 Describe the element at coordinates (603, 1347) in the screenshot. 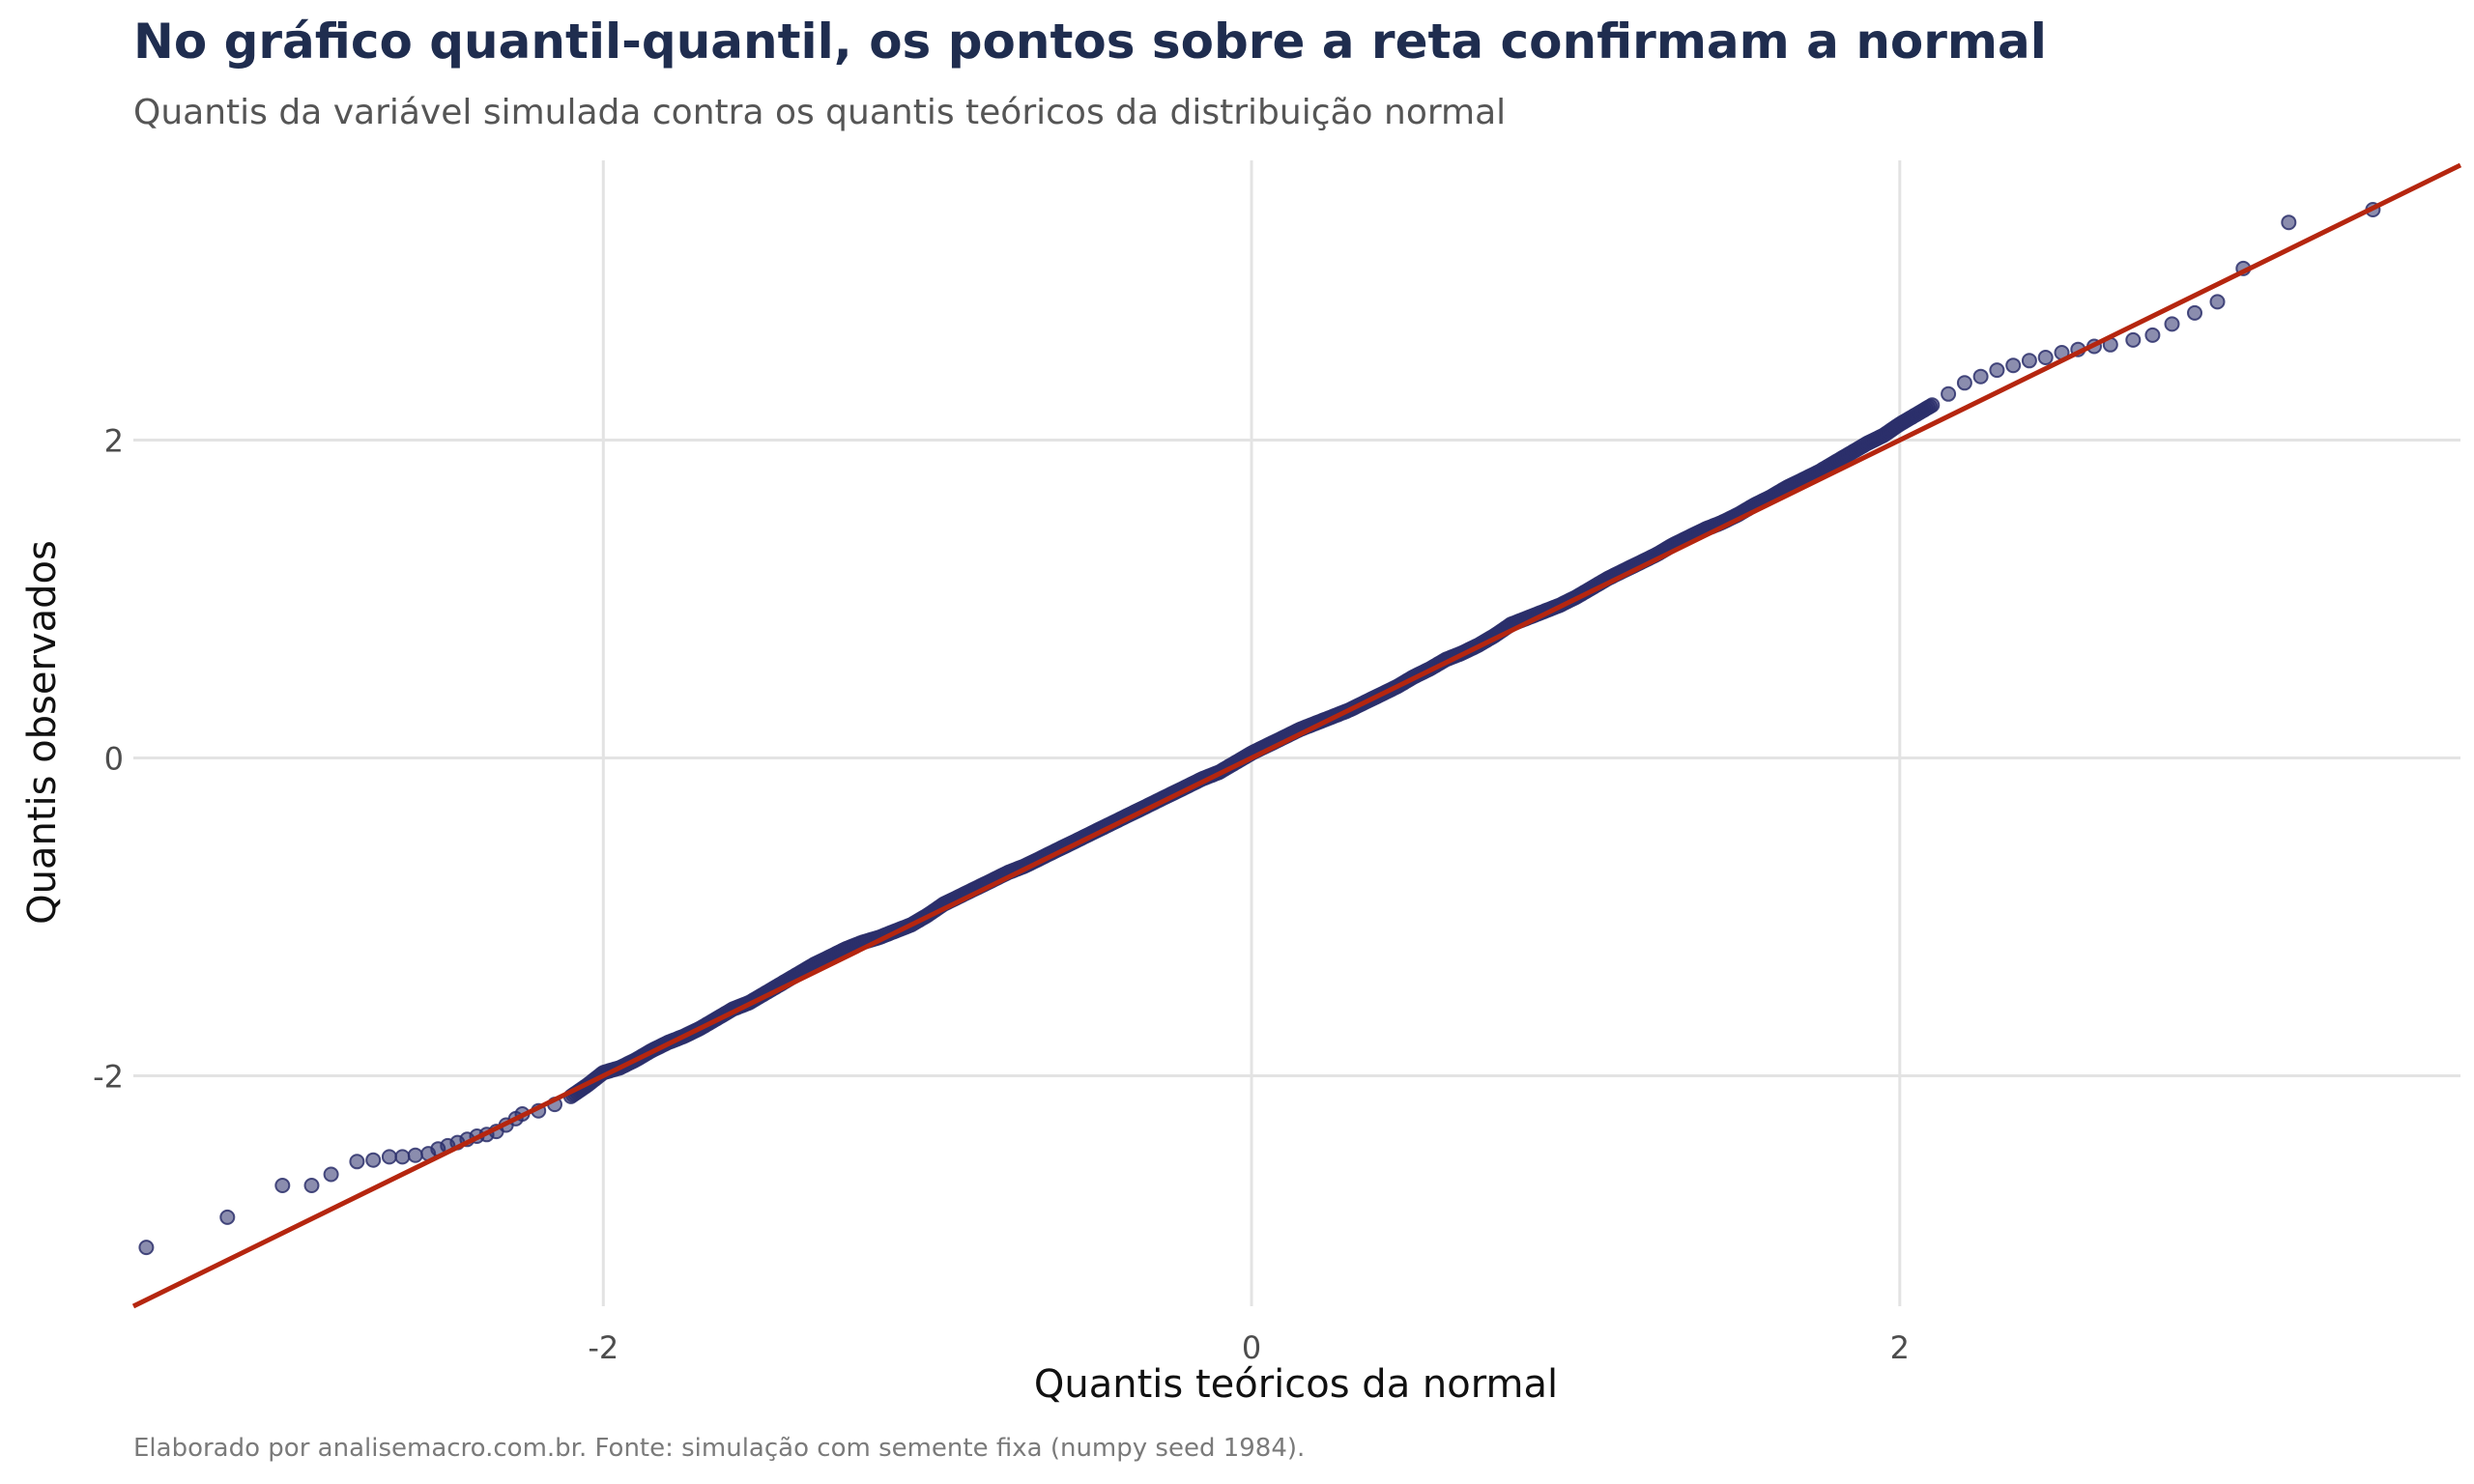

I see `x-tick-label: -2` at that location.